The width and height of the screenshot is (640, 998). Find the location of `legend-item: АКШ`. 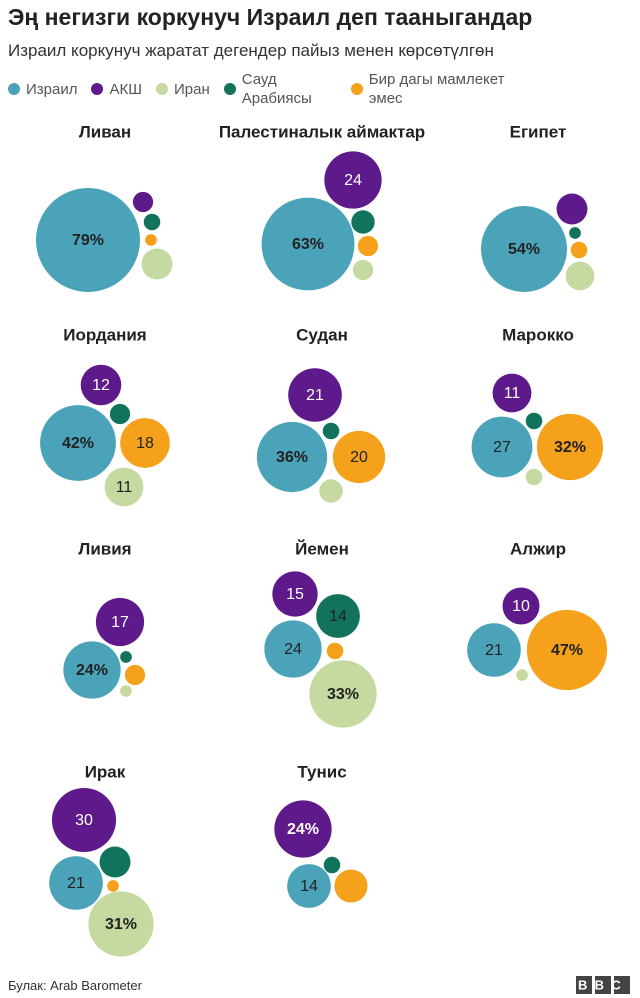

legend-item: АКШ is located at coordinates (116, 89).